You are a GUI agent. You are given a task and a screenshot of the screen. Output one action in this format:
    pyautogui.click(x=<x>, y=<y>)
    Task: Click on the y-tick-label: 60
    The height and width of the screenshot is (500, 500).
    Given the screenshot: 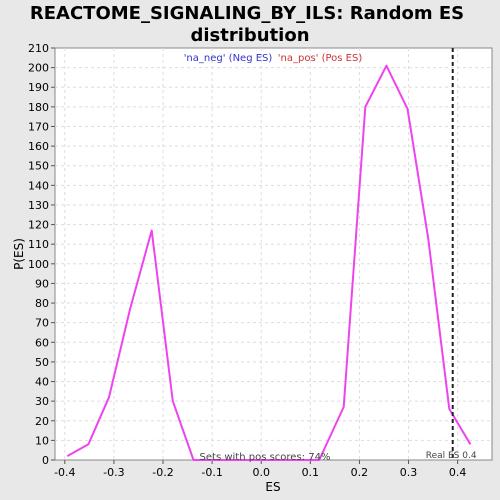 What is the action you would take?
    pyautogui.click(x=42, y=342)
    